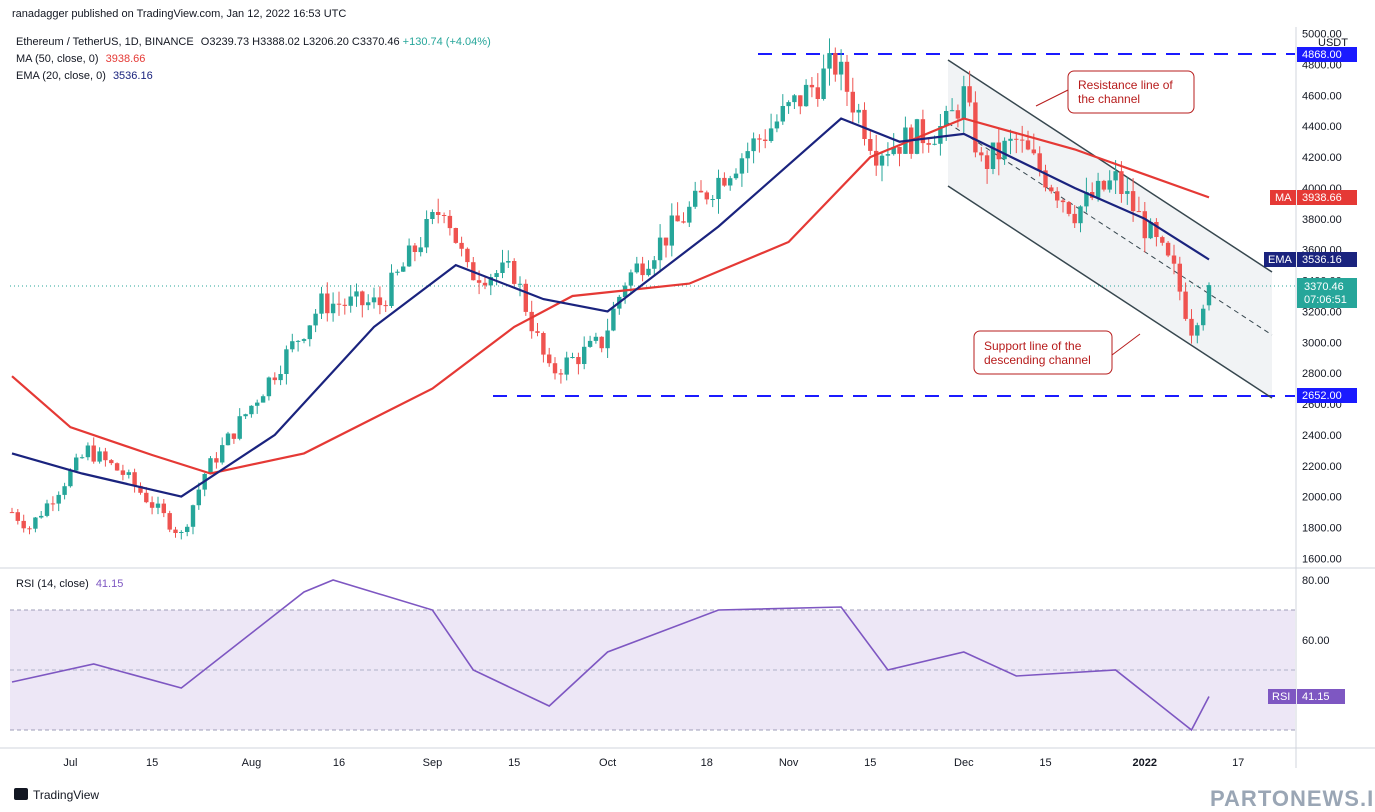 The width and height of the screenshot is (1375, 812). What do you see at coordinates (1316, 611) in the screenshot?
I see `rsi-axis: 80.00 60.00` at bounding box center [1316, 611].